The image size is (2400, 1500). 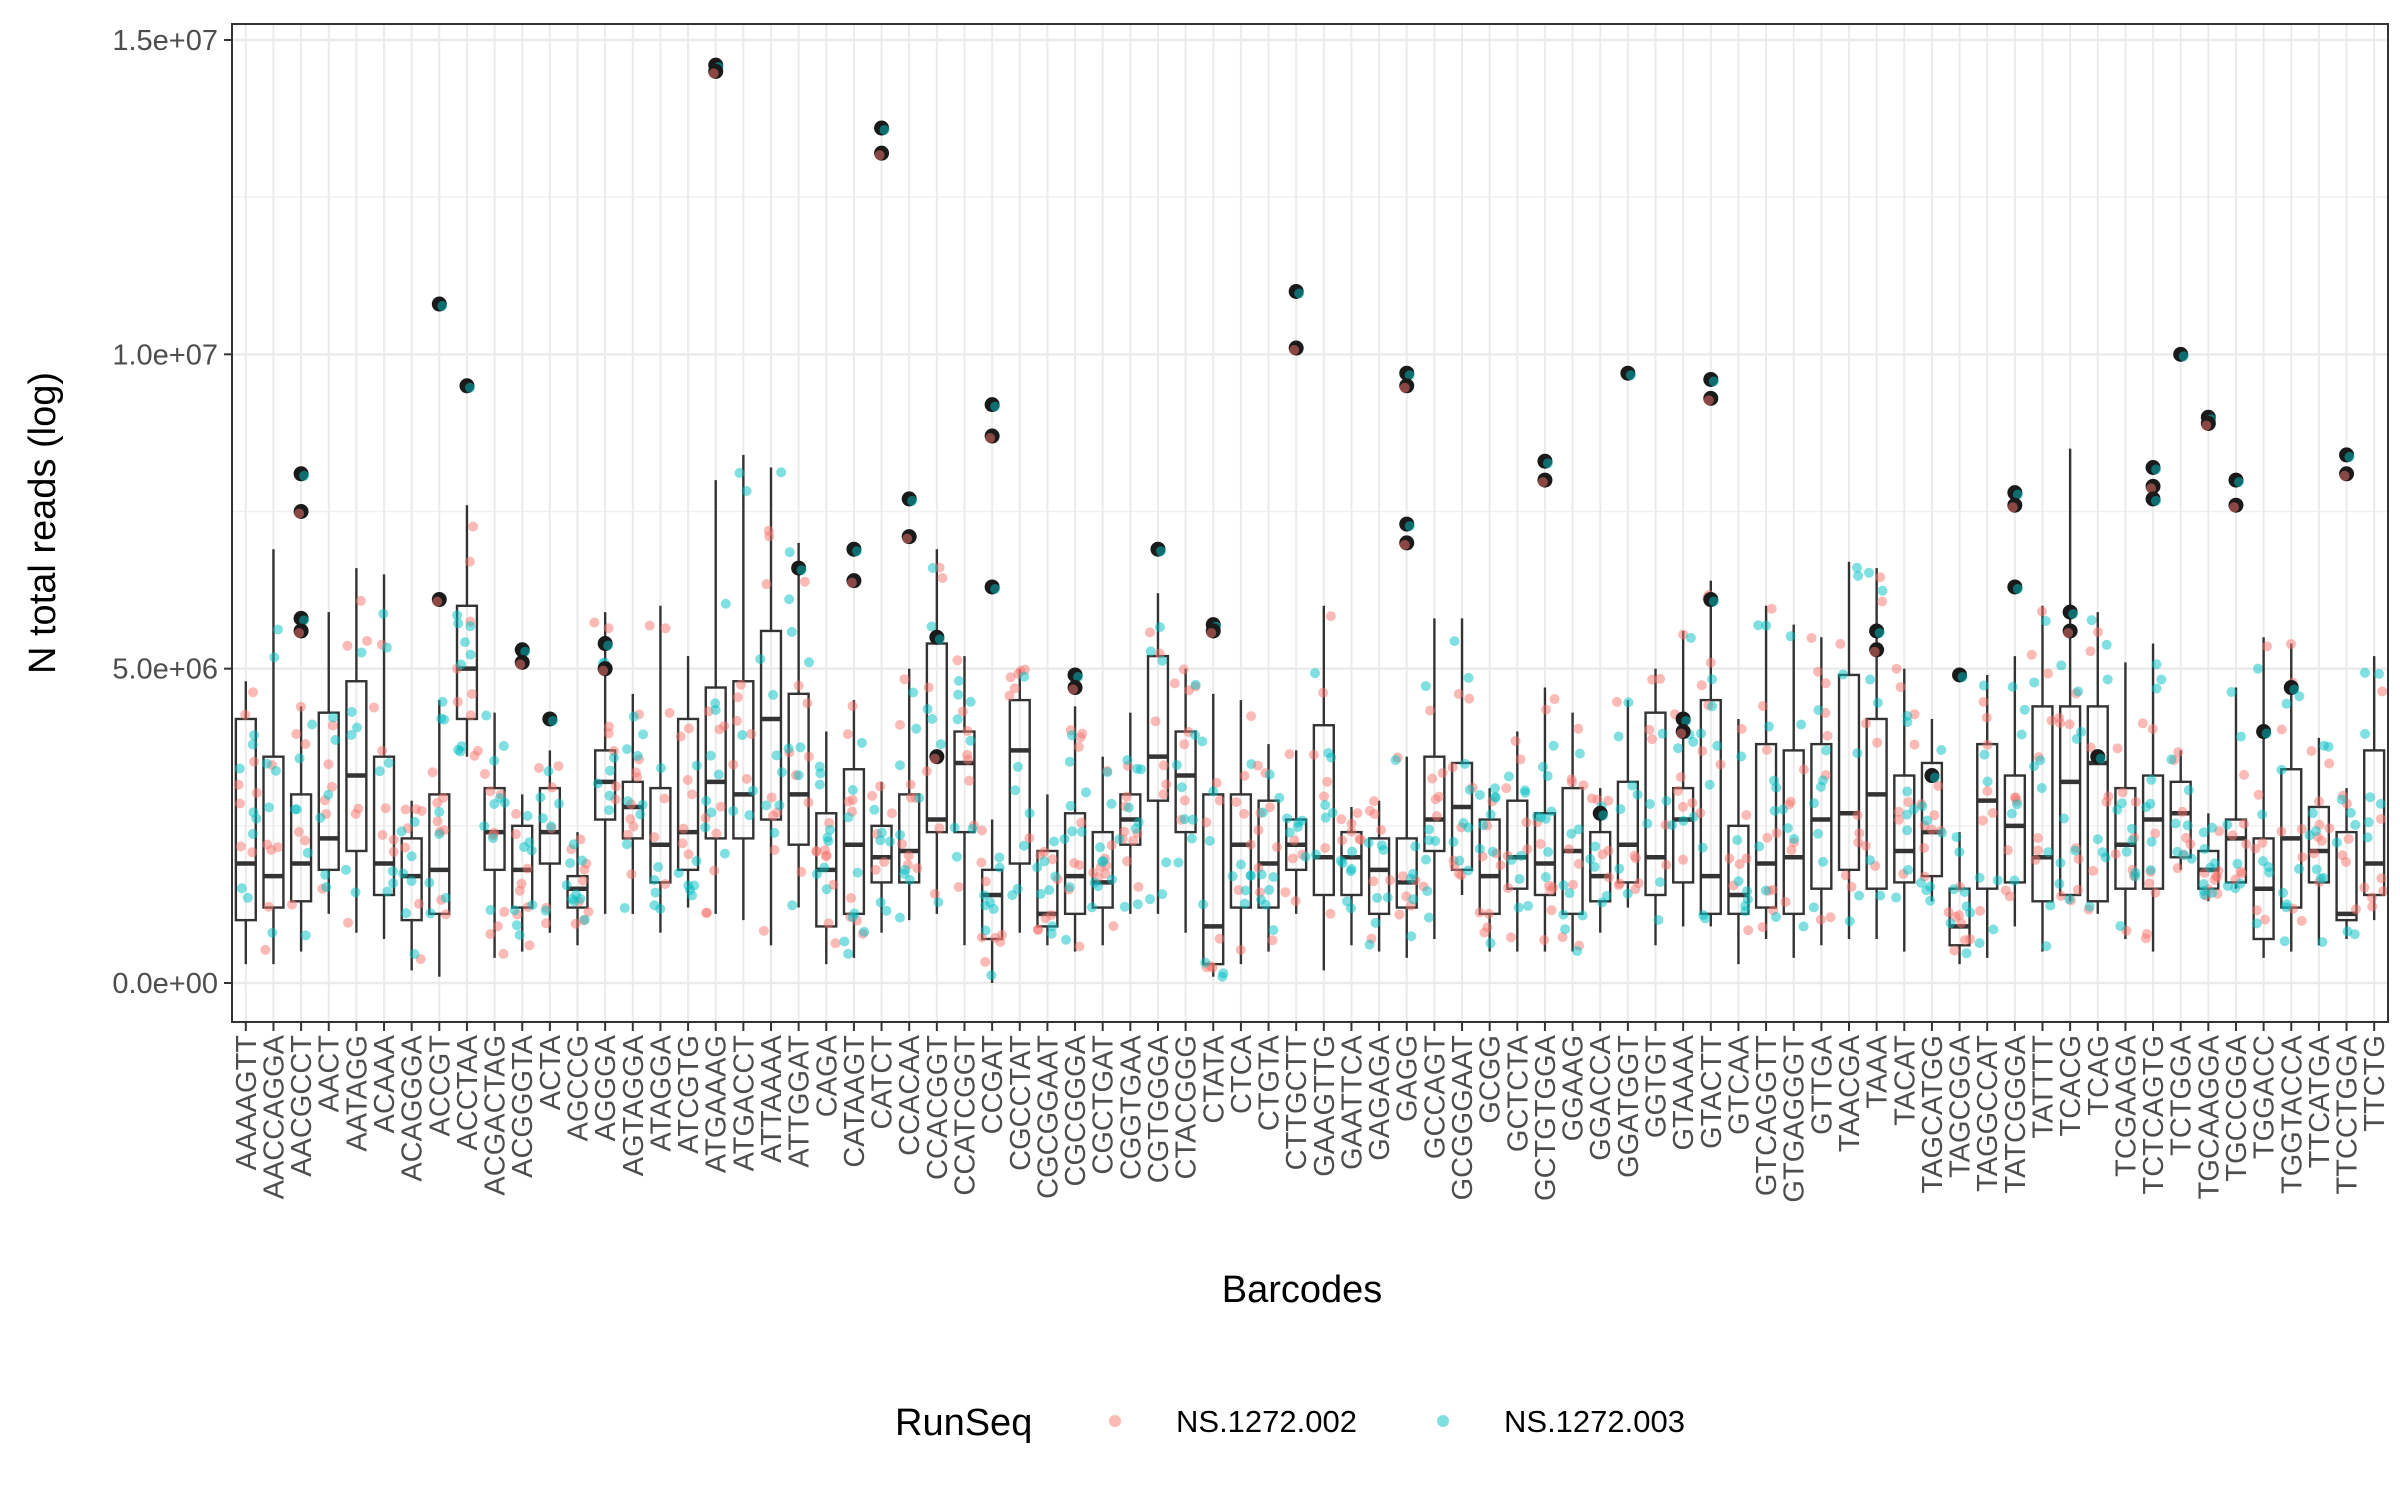 What do you see at coordinates (1380, 1097) in the screenshot?
I see `x-tick-label: GAGAGA` at bounding box center [1380, 1097].